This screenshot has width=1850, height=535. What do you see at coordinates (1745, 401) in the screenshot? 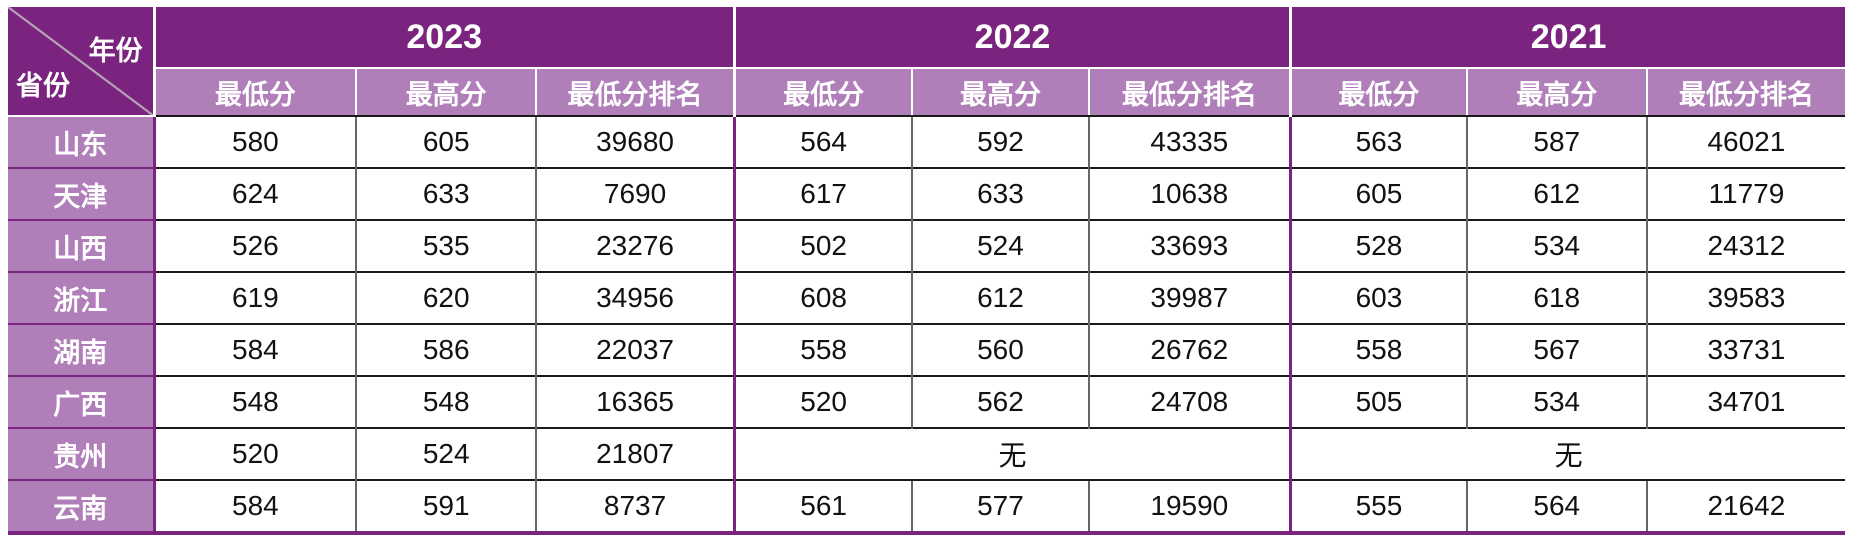
I see `rank-cell: 34701` at bounding box center [1745, 401].